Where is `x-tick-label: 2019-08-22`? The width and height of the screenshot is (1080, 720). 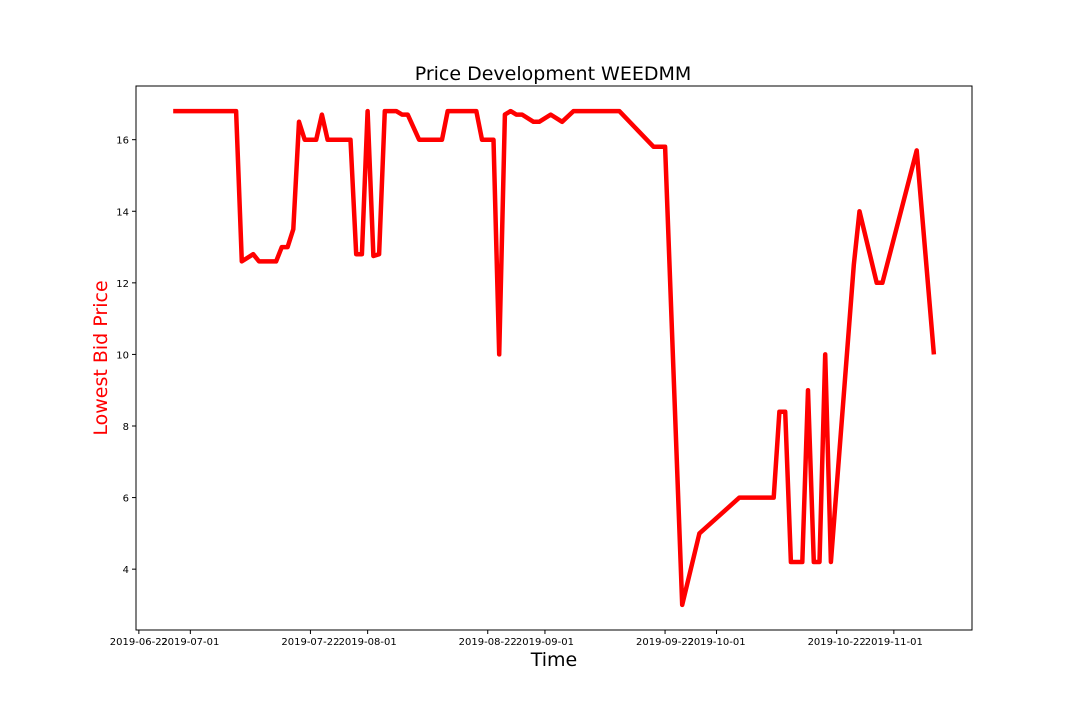
x-tick-label: 2019-08-22 is located at coordinates (488, 642).